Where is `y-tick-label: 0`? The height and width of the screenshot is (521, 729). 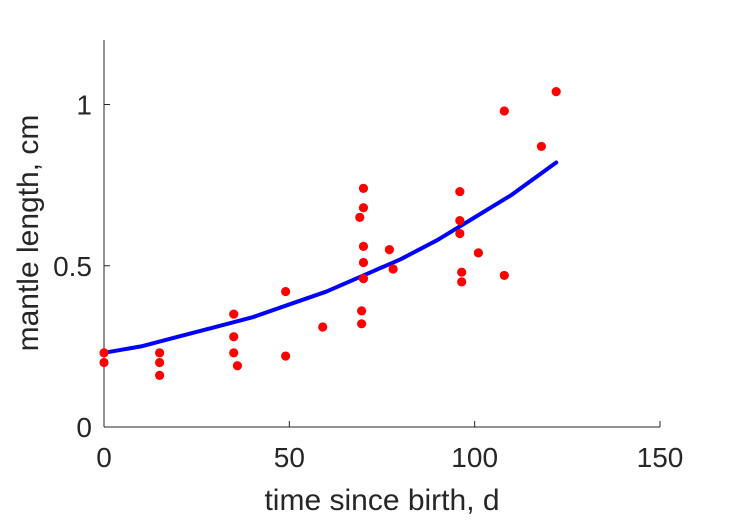
y-tick-label: 0 is located at coordinates (84, 427).